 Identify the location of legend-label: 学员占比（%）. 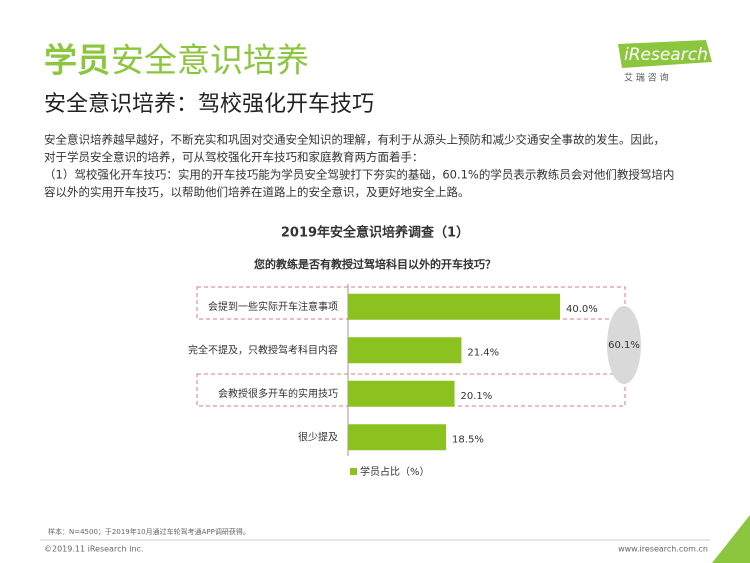
(395, 471).